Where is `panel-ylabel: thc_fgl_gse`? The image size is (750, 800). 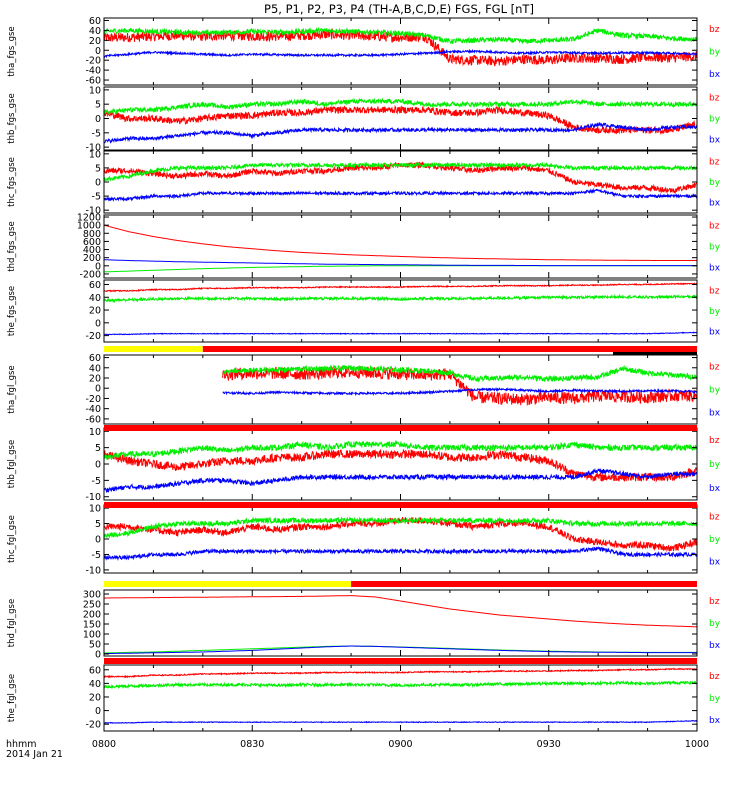 panel-ylabel: thc_fgl_gse is located at coordinates (12, 539).